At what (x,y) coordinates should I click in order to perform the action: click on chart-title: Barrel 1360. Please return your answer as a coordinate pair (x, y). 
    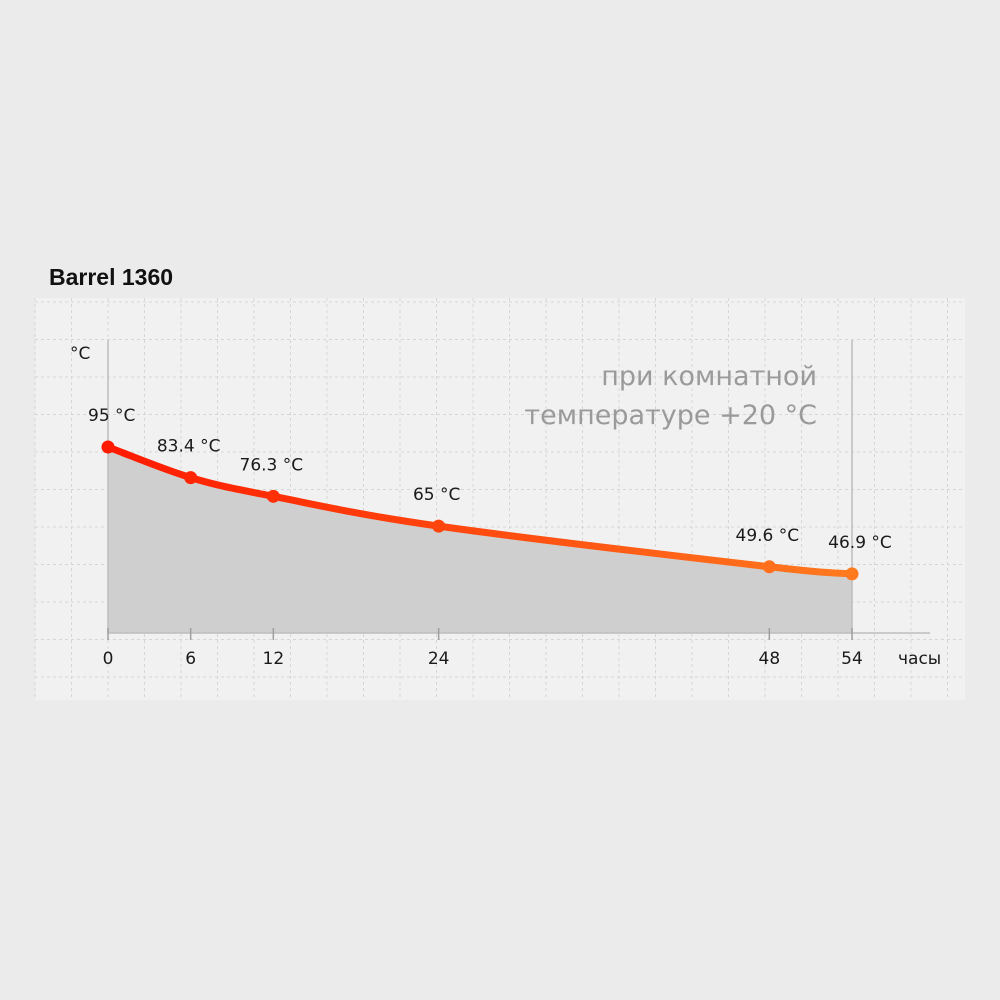
    Looking at the image, I should click on (111, 277).